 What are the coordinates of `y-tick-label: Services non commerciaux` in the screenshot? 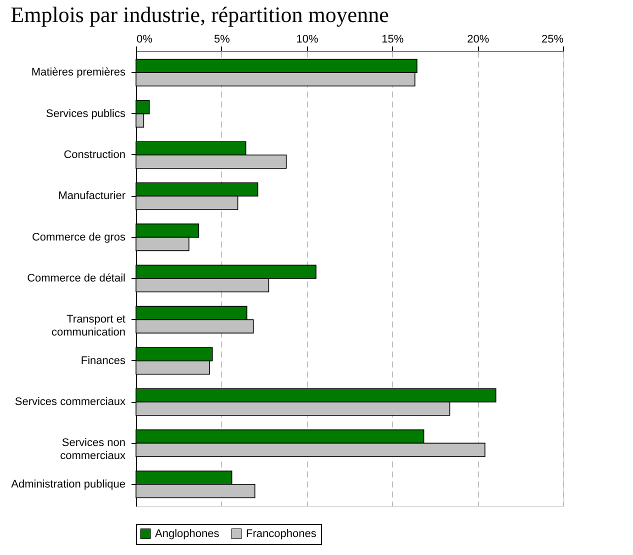 It's located at (93, 449).